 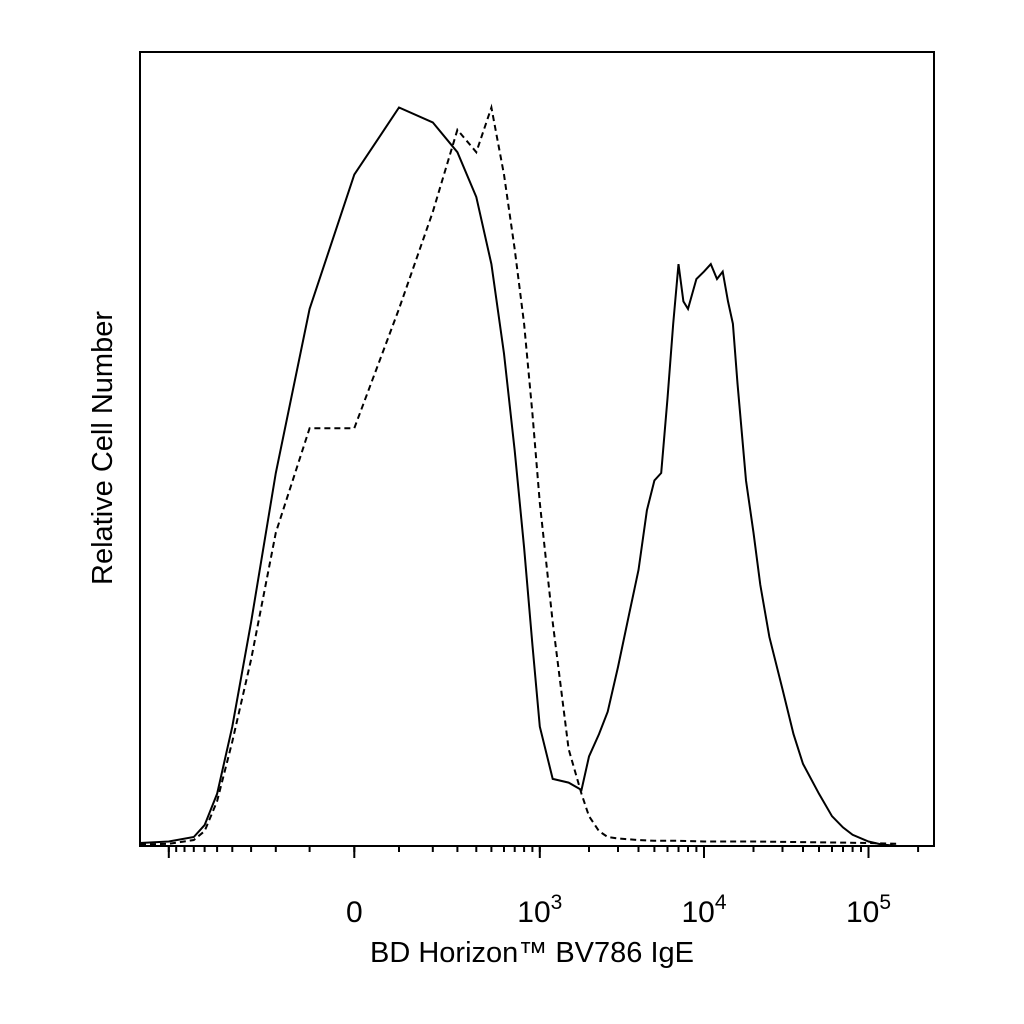 I want to click on x-tick-label: 0, so click(x=354, y=912).